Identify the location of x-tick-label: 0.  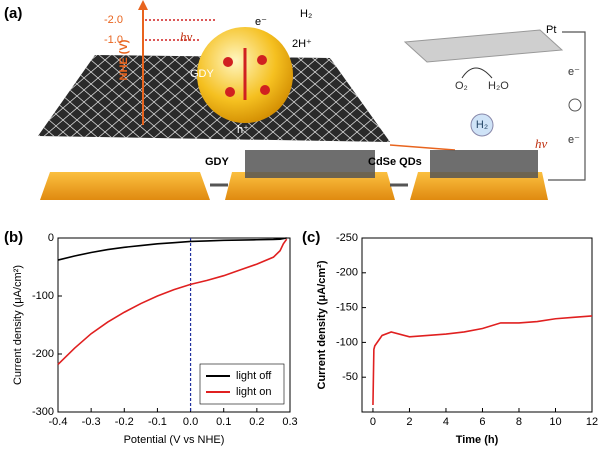
(373, 422).